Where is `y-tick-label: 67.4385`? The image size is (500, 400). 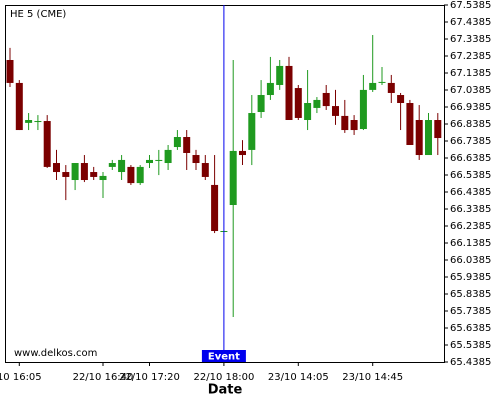
y-tick-label: 67.4385 is located at coordinates (470, 22).